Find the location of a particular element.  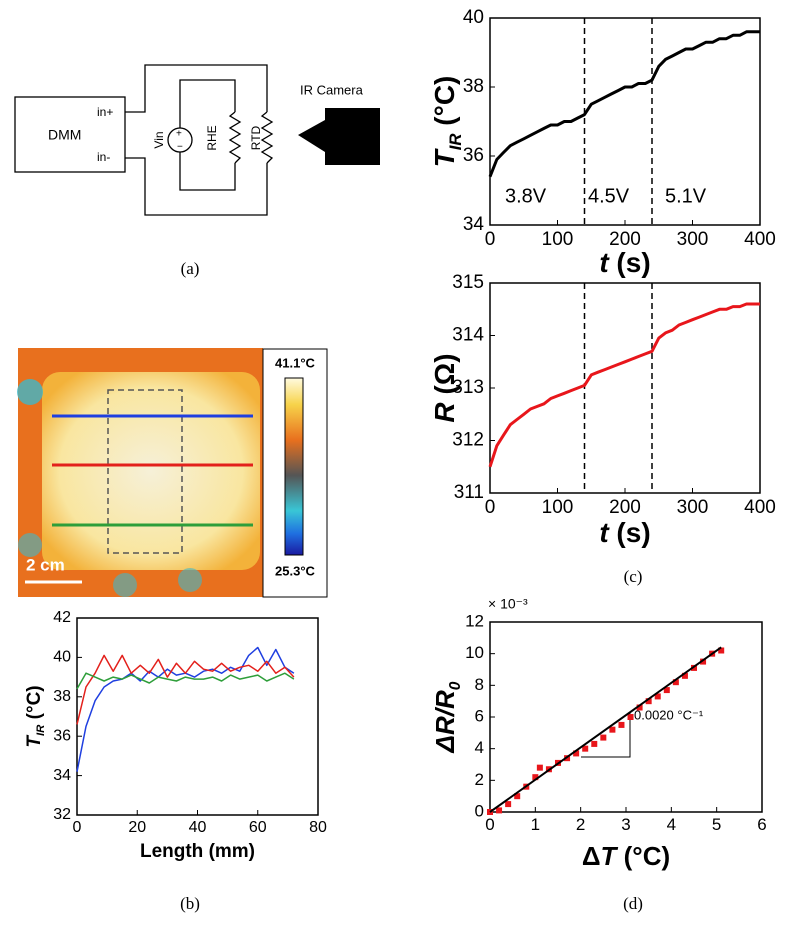

x-tick-label: 100 is located at coordinates (558, 507).